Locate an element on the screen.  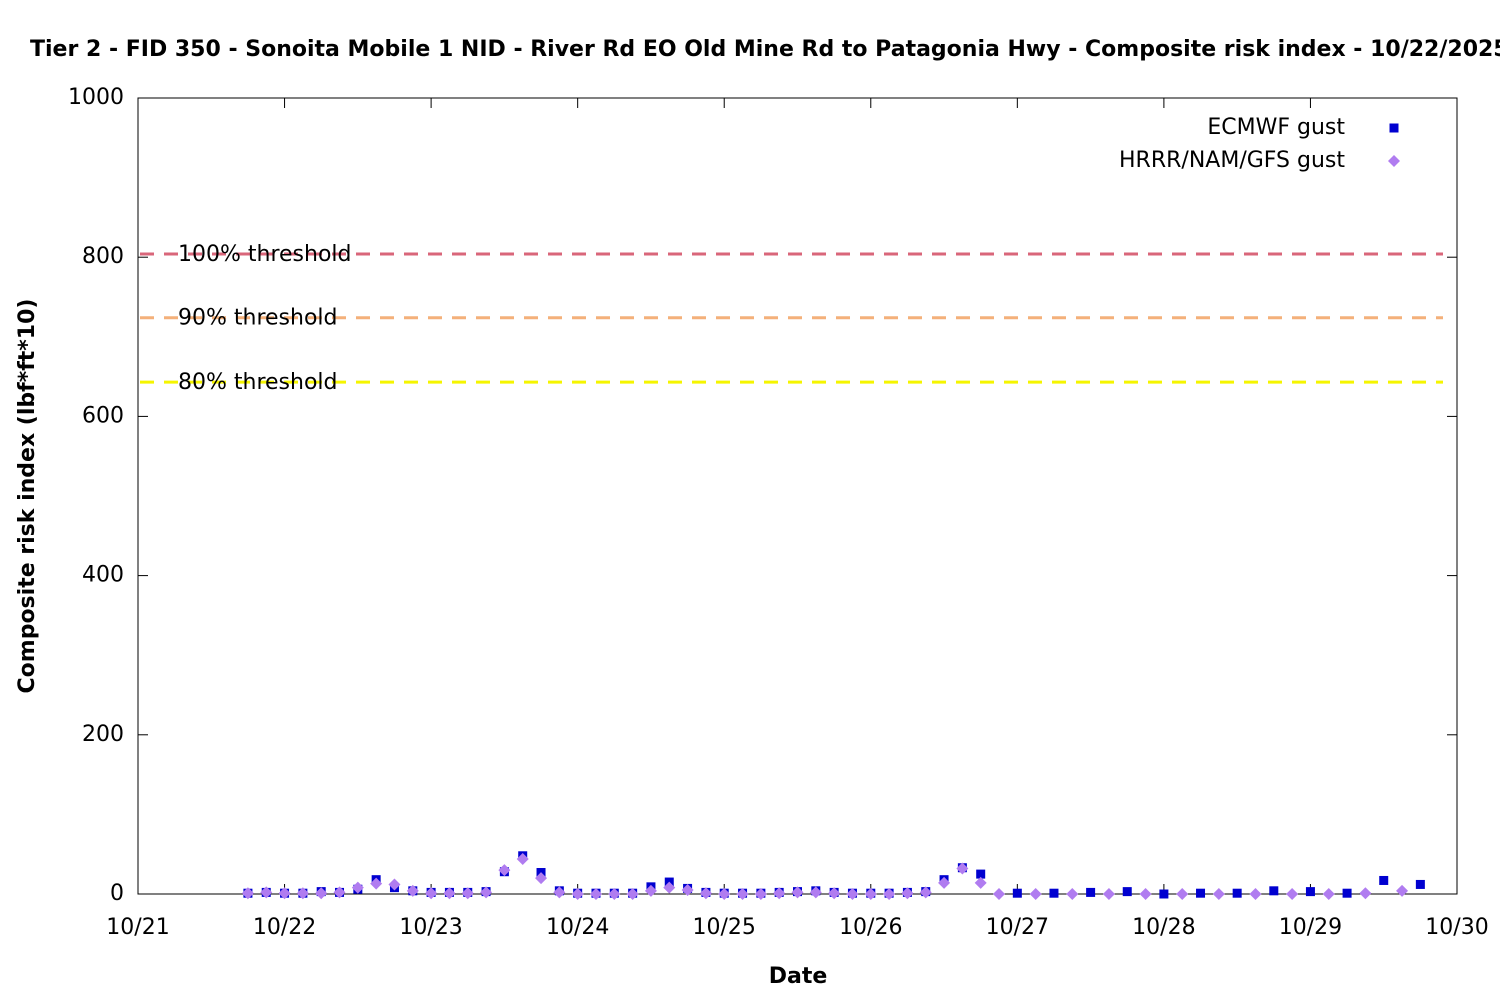
x-tick-label: 10/30 is located at coordinates (1456, 927).